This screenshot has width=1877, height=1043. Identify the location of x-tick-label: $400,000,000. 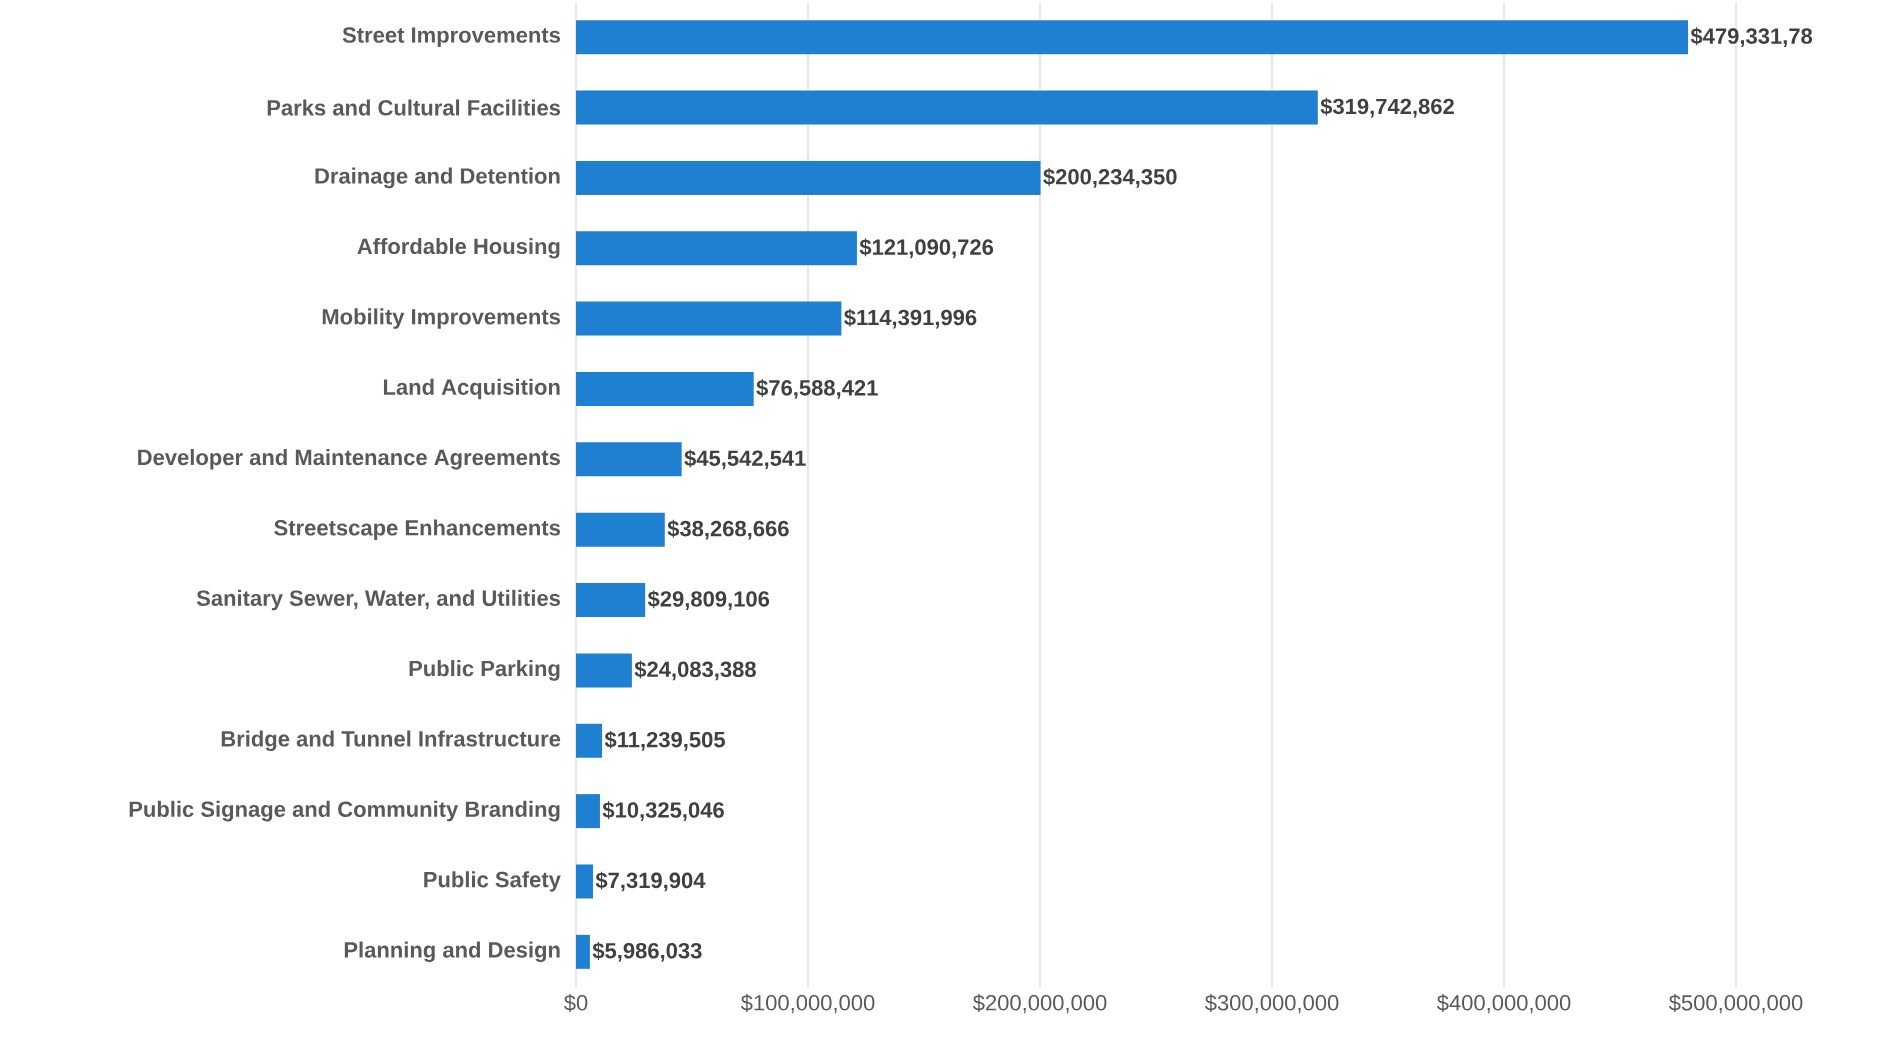
(1503, 1004).